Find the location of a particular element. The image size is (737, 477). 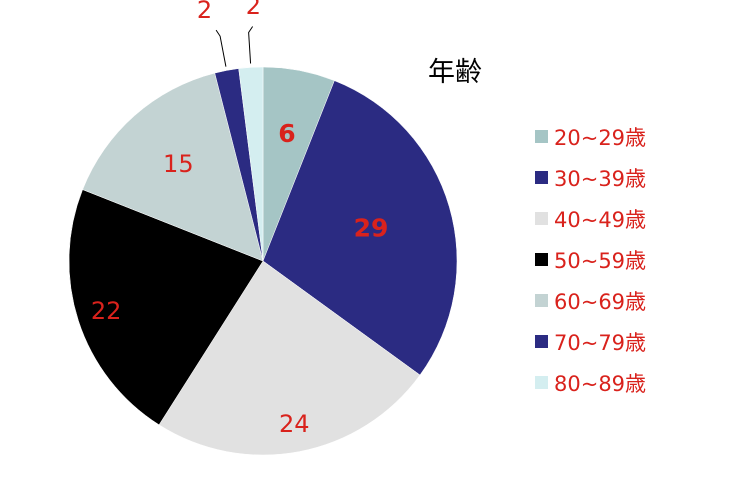

legend-label: 60~69歳 is located at coordinates (600, 301).